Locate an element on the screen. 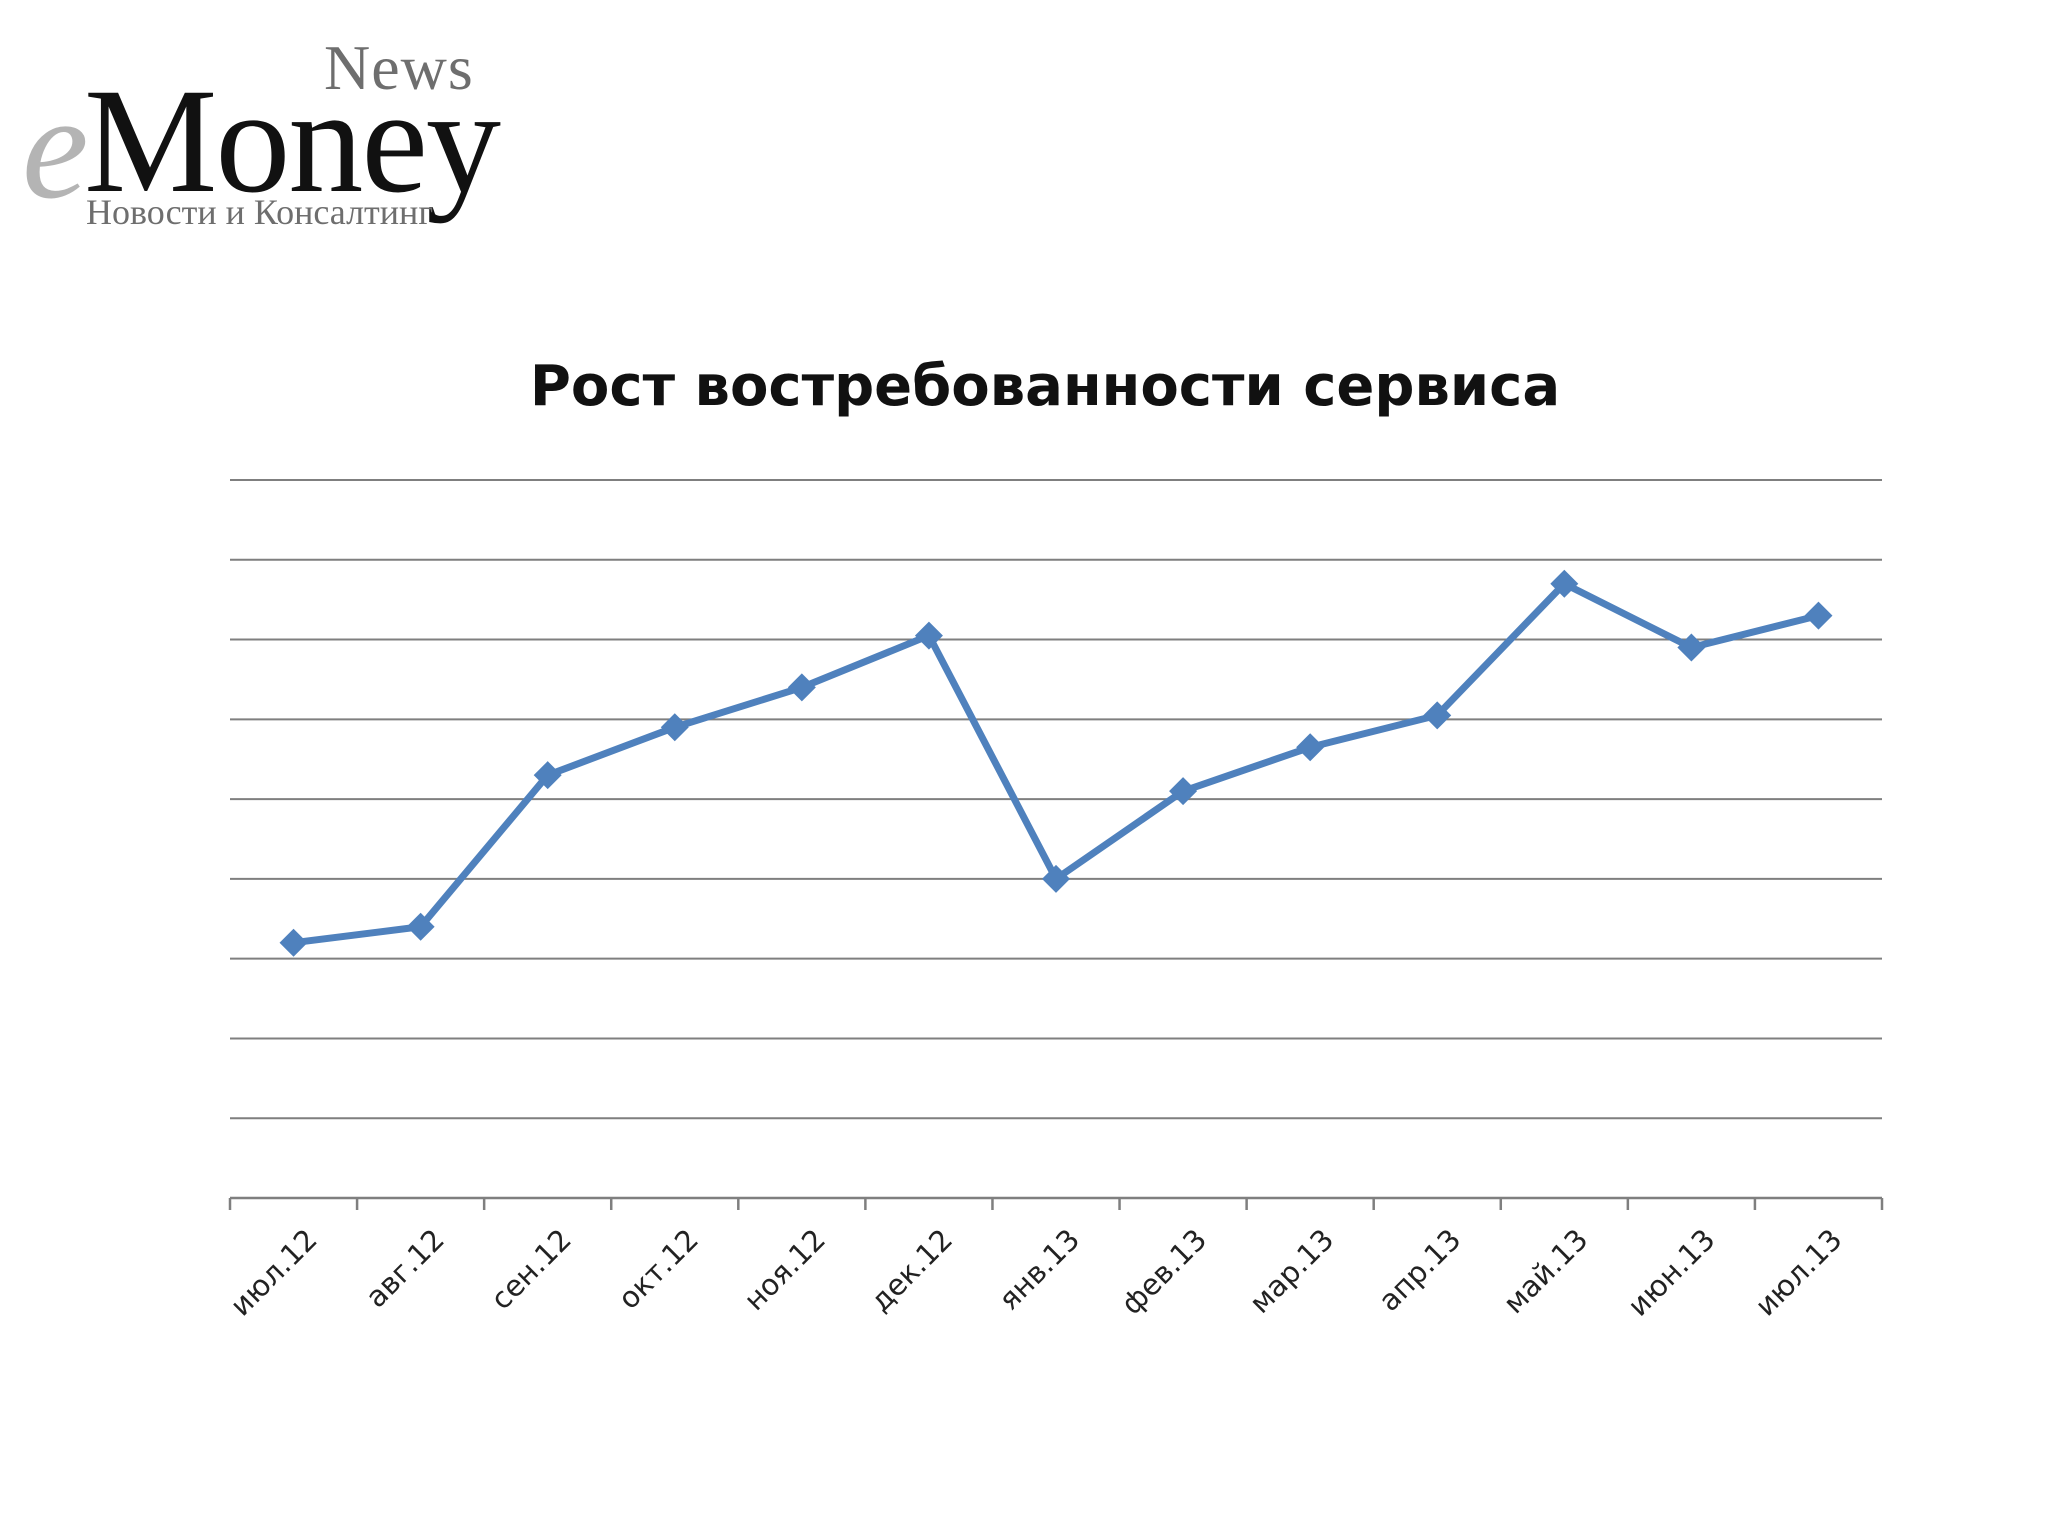  x-tick-label: фев.13 is located at coordinates (1163, 1271).